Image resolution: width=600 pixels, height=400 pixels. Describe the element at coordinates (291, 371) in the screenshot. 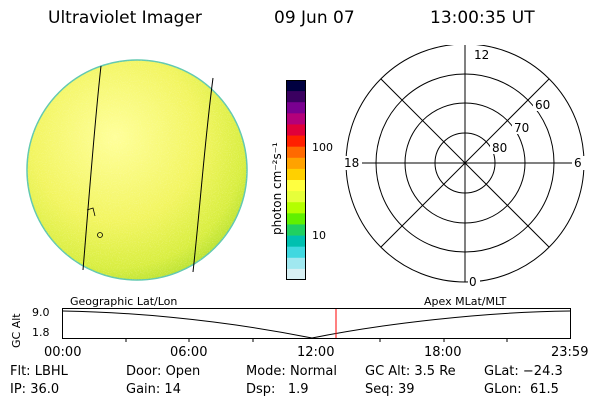

I see `status-mode: Mode: Normal` at that location.